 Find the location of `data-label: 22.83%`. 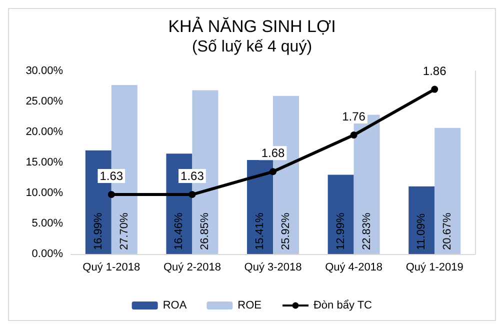

data-label: 22.83% is located at coordinates (366, 231).